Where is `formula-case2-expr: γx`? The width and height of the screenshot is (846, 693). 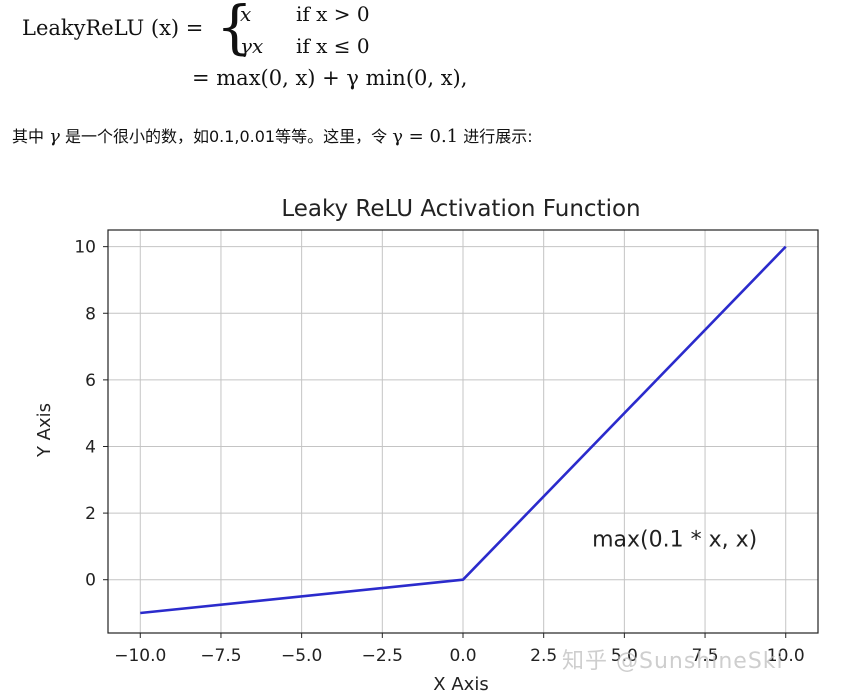
formula-case2-expr: γx is located at coordinates (252, 46).